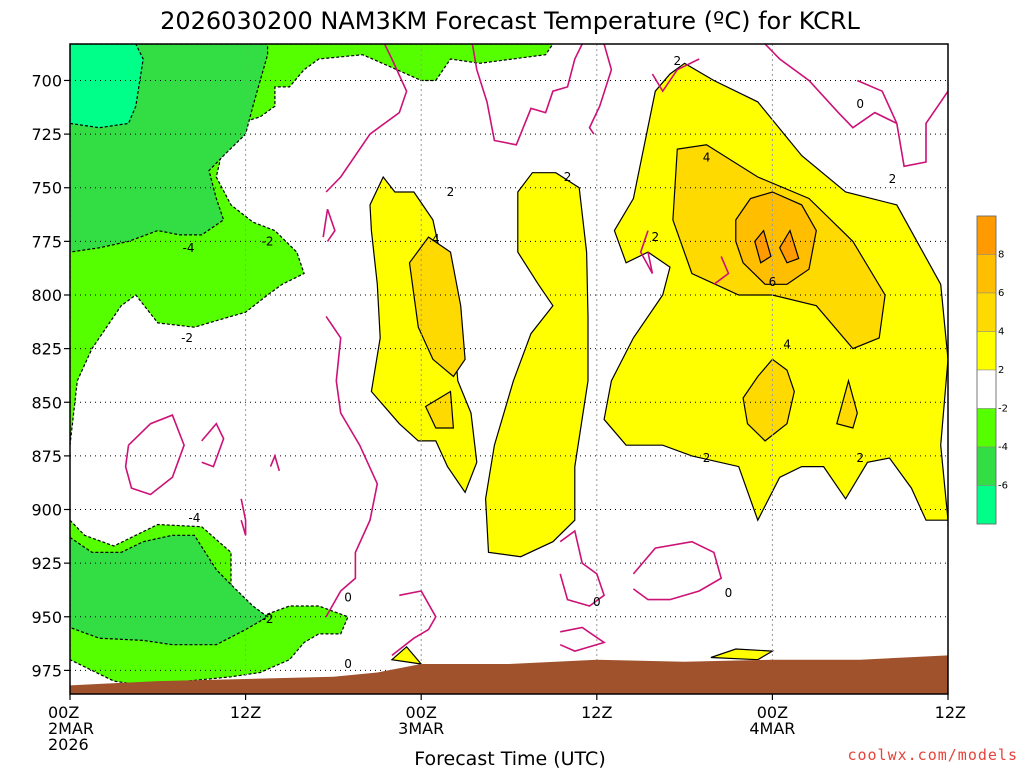 This screenshot has height=768, width=1024. What do you see at coordinates (509, 674) in the screenshot?
I see `ground-terrain` at bounding box center [509, 674].